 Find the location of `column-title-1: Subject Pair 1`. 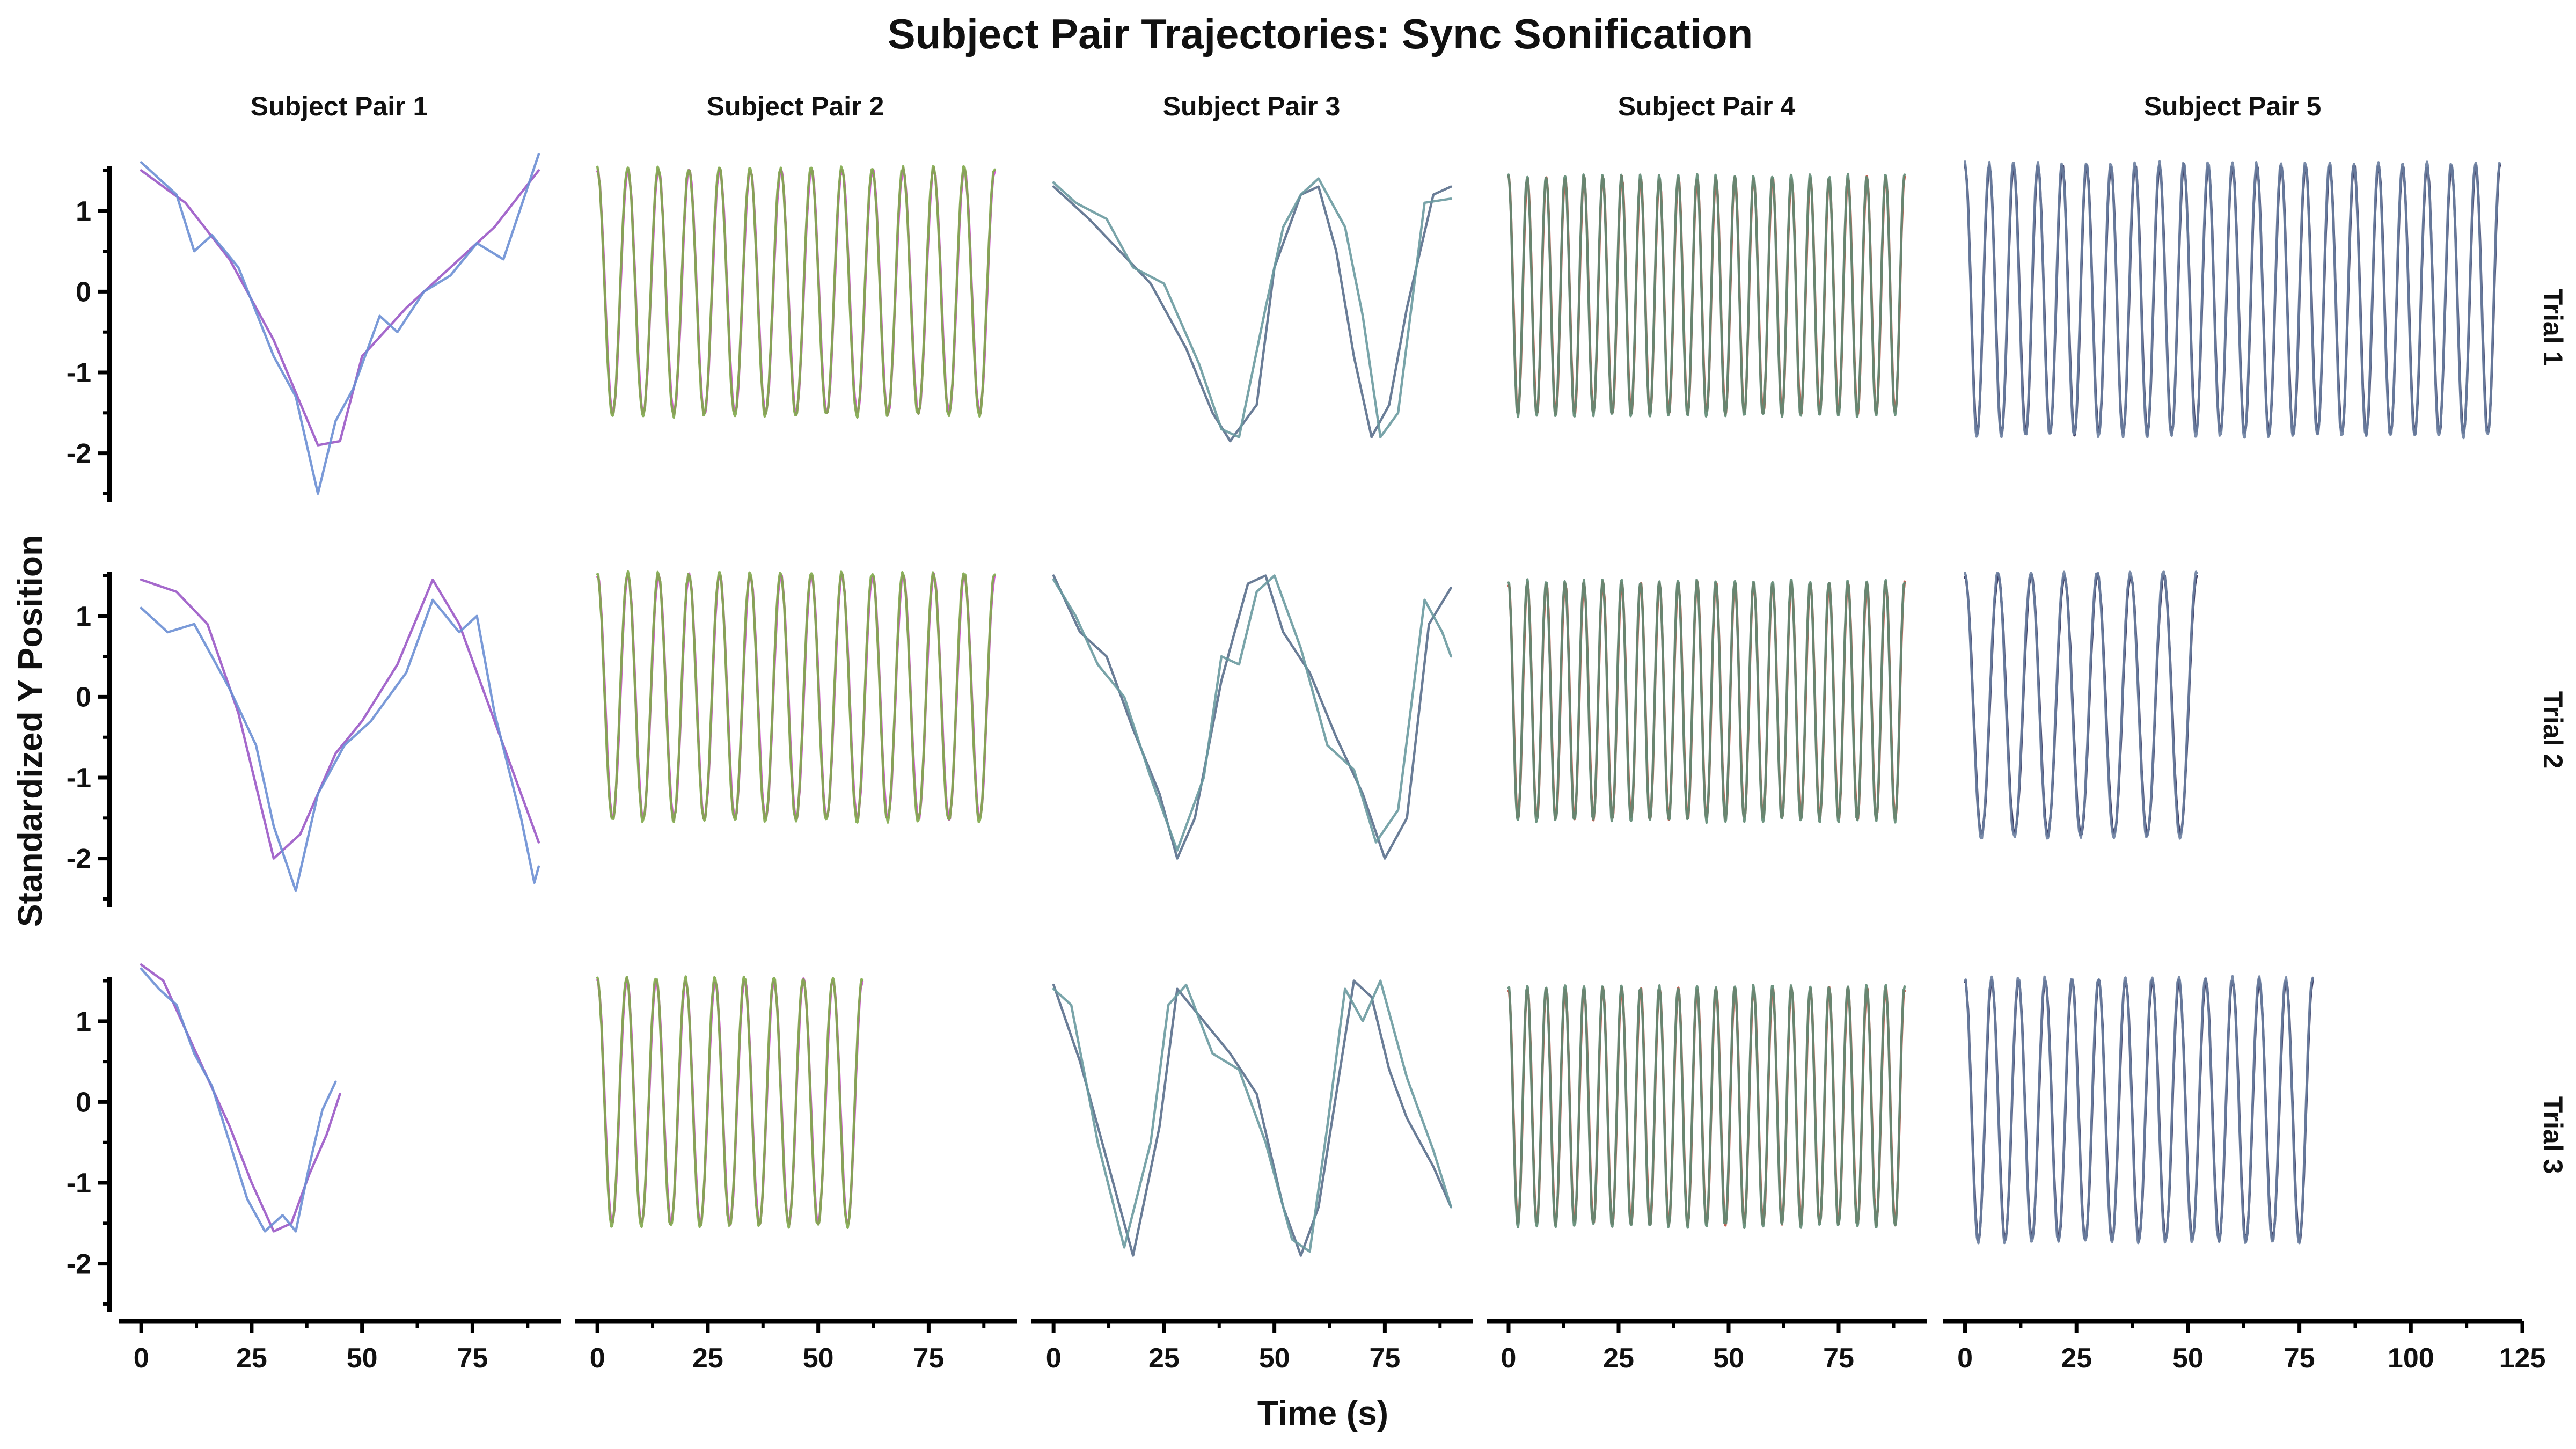

column-title-1: Subject Pair 1 is located at coordinates (339, 106).